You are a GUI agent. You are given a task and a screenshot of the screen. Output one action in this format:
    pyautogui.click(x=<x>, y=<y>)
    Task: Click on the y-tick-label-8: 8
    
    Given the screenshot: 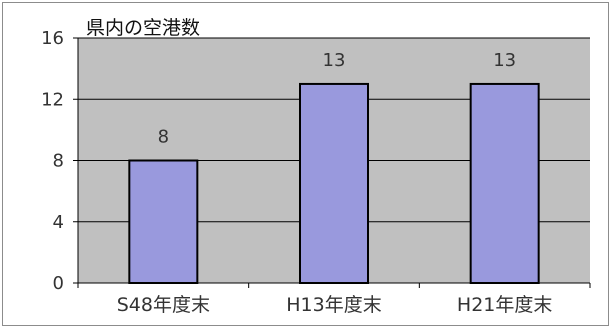 What is the action you would take?
    pyautogui.click(x=58, y=161)
    